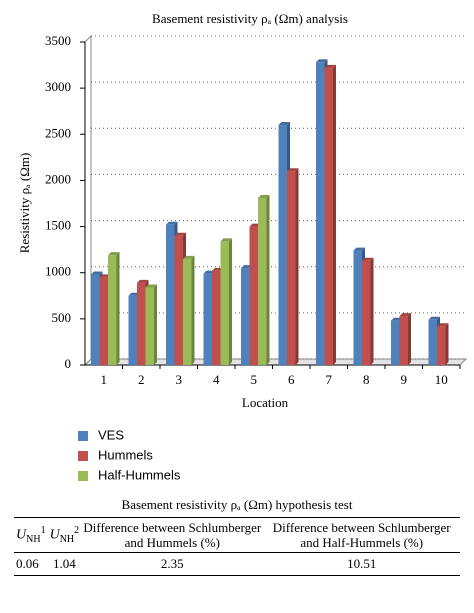 The image size is (474, 613). I want to click on x-tick-label: 2, so click(141, 379).